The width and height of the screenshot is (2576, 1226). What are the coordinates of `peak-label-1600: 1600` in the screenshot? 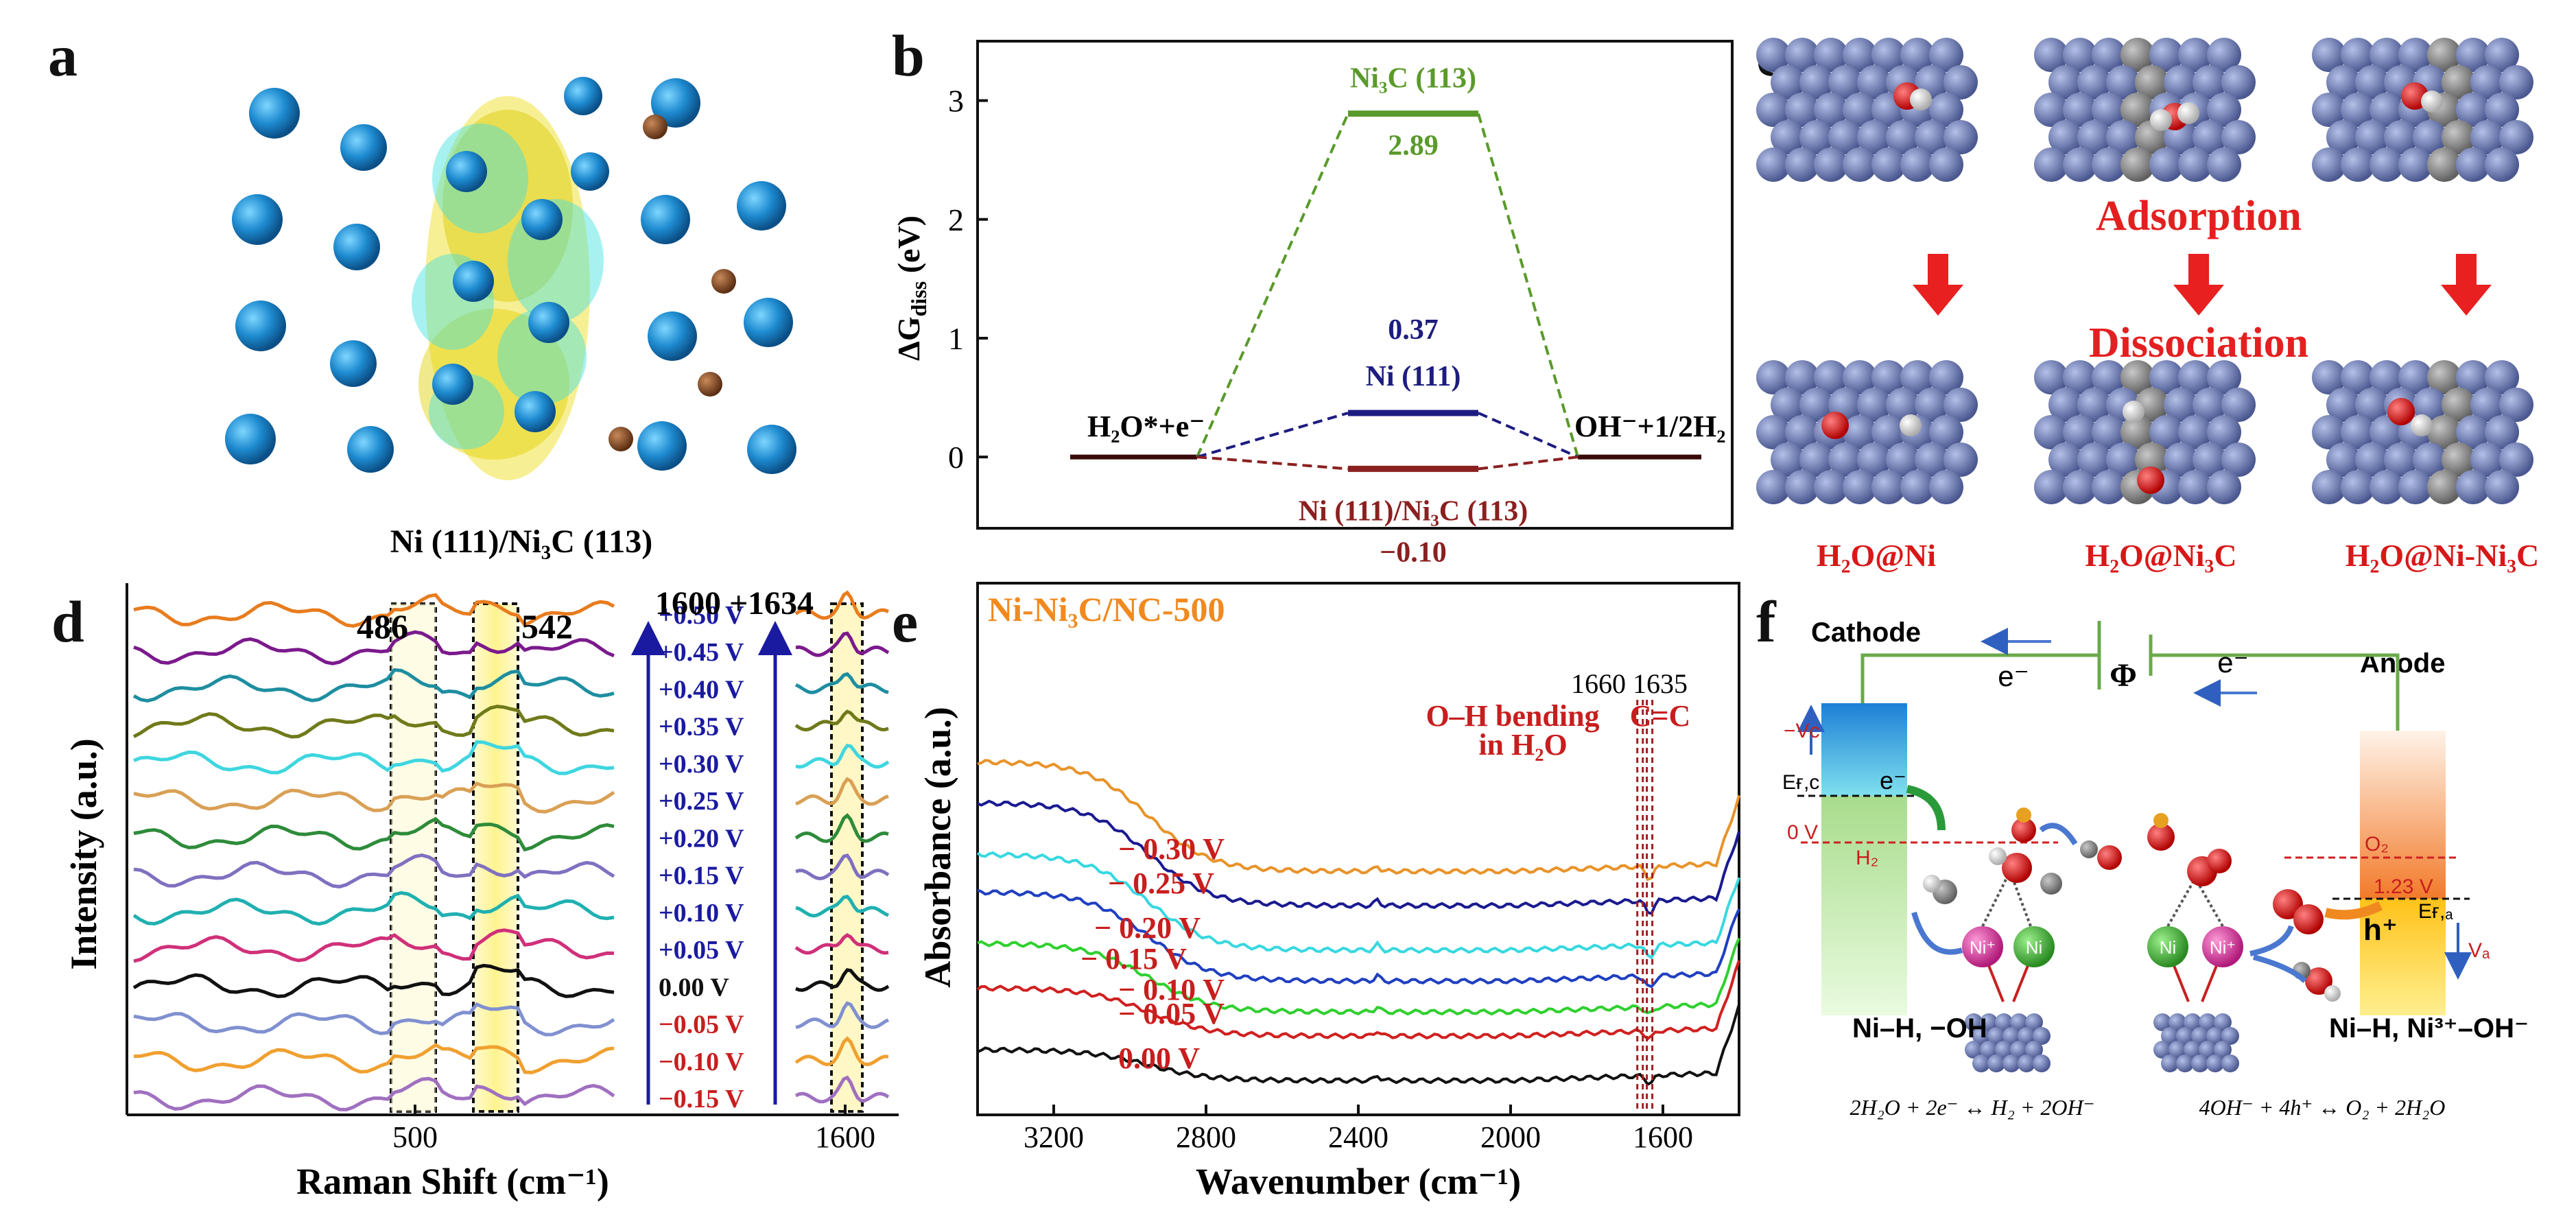 It's located at (688, 603).